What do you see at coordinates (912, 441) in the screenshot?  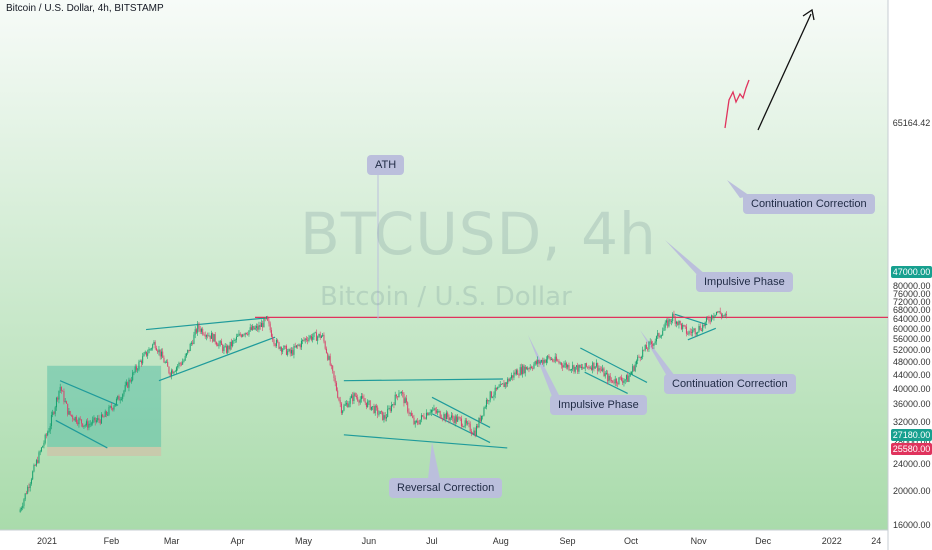 I see `price-tick-label: 28000.00` at bounding box center [912, 441].